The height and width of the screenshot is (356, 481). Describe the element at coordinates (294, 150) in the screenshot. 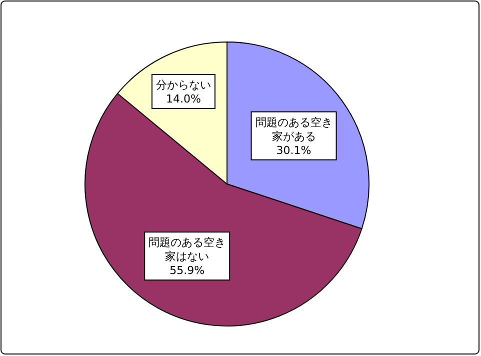

I see `data-label: 30.1%` at that location.